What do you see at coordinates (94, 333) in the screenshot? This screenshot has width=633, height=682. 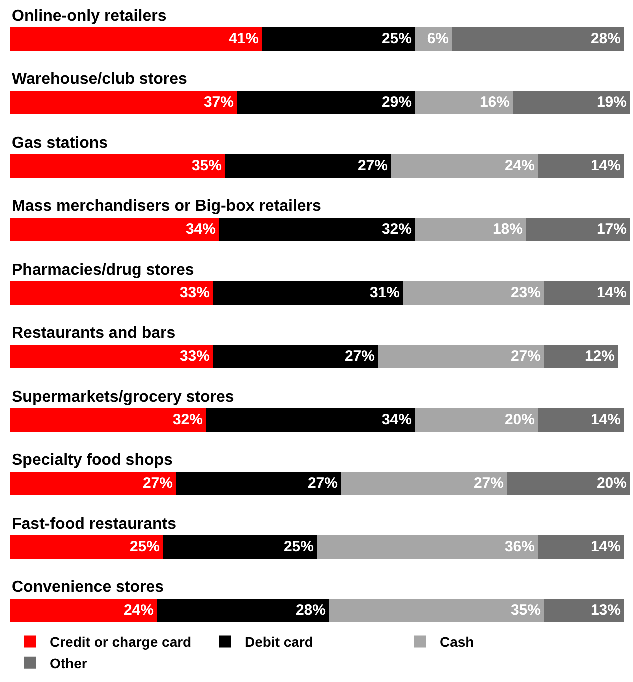 I see `y-tick-label: Restaurants and bars` at bounding box center [94, 333].